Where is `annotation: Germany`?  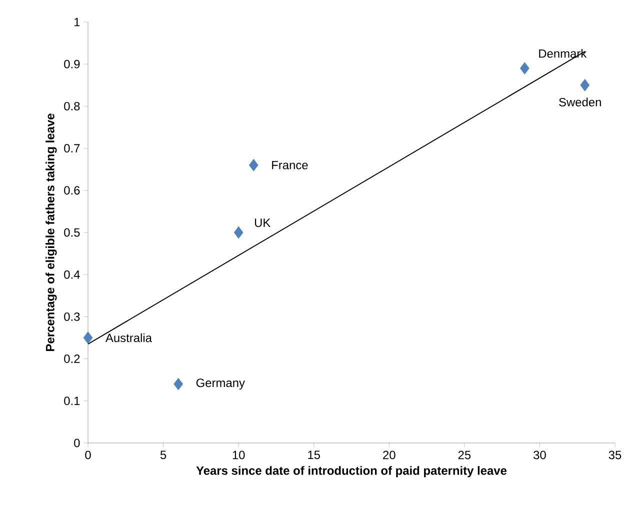
annotation: Germany is located at coordinates (220, 384).